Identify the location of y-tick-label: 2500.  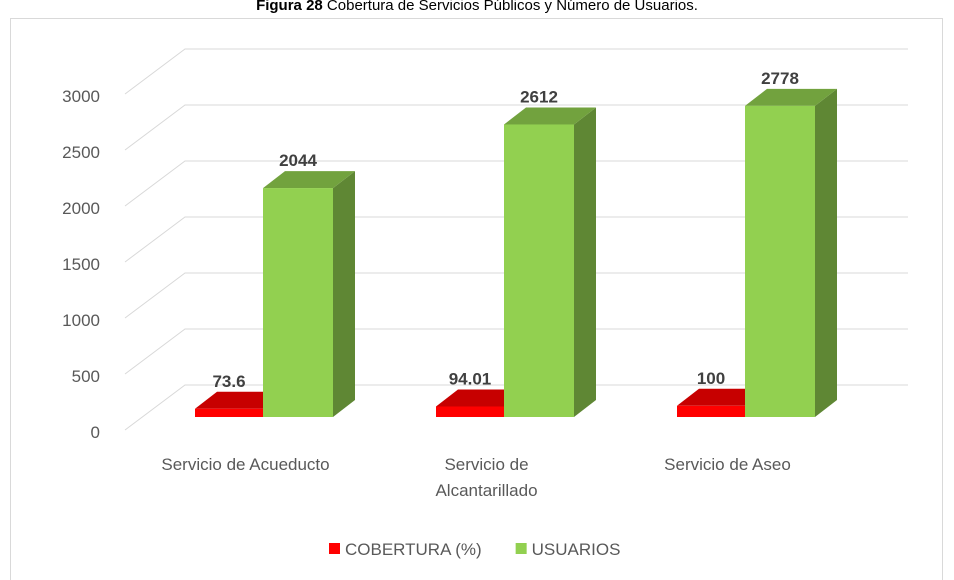
(81, 152).